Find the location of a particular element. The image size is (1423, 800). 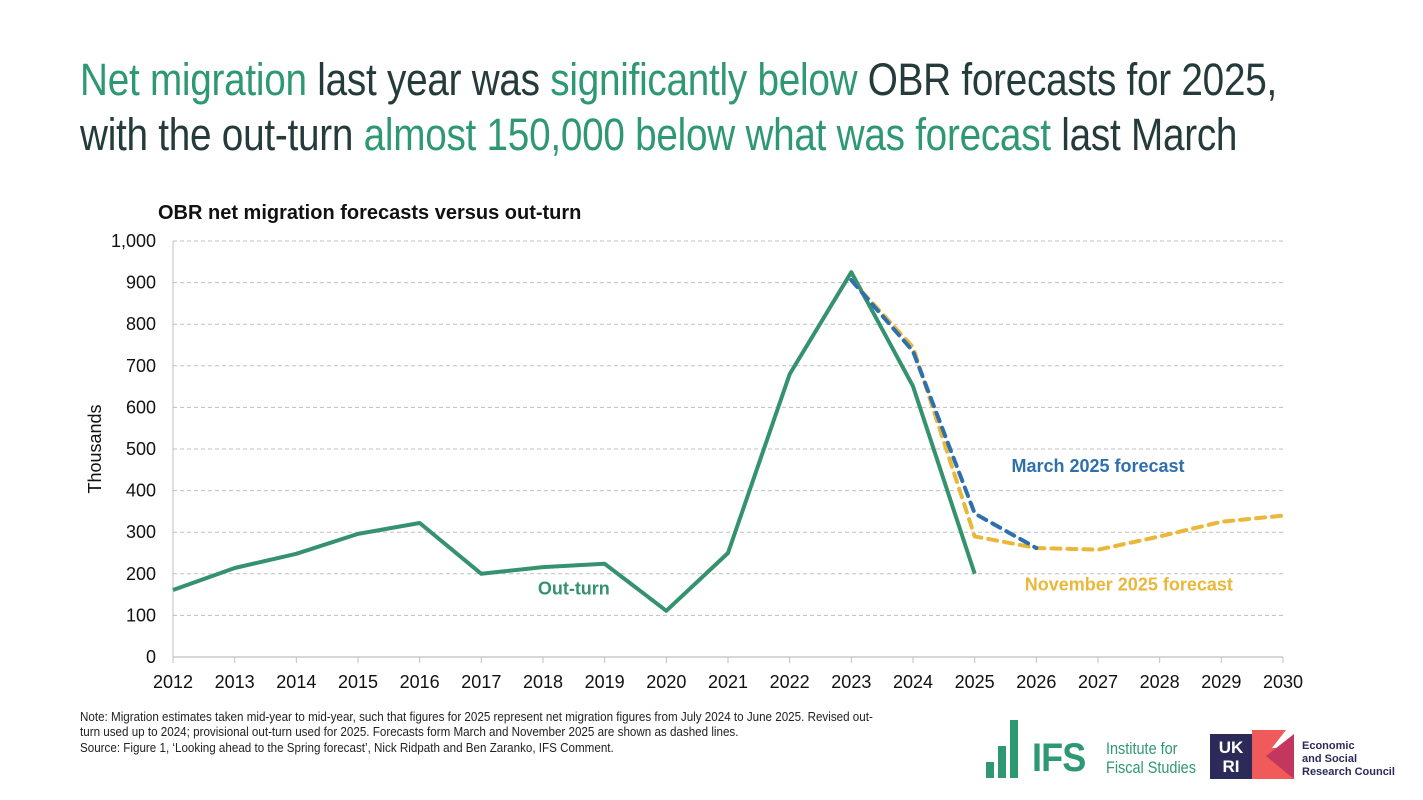

esrc-line-3: Research Council is located at coordinates (1348, 772).